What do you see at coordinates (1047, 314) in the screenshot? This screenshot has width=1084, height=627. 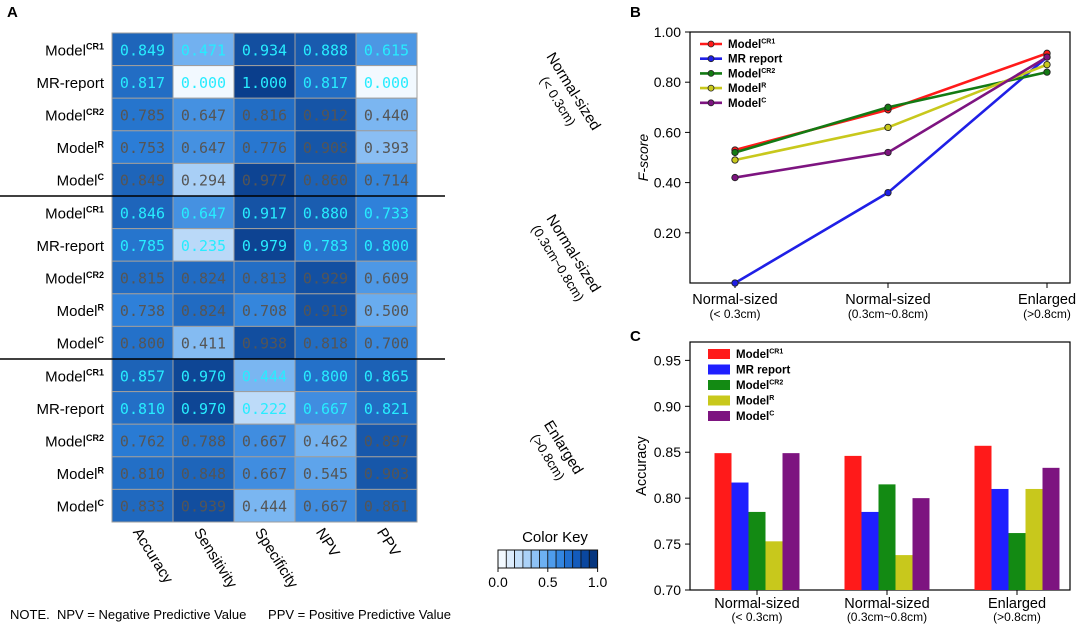 I see `x-tick-sublabel: (>0.8cm)` at bounding box center [1047, 314].